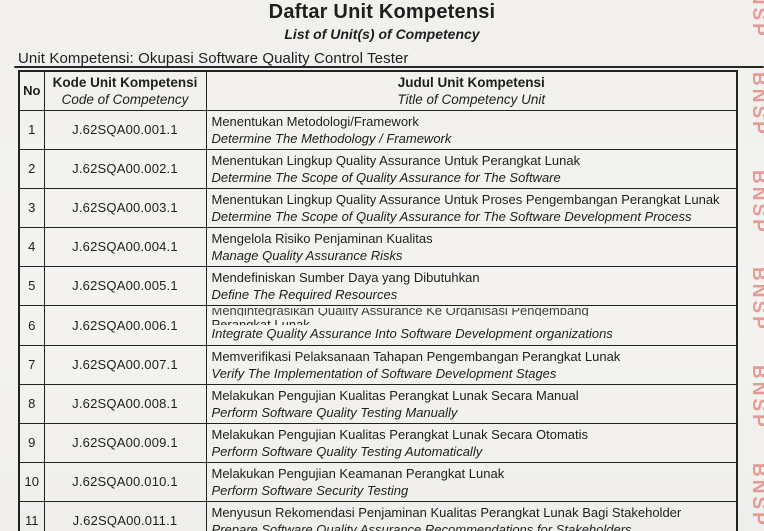 The height and width of the screenshot is (531, 764). I want to click on header-title-id: Judul Unit Kompetensi, so click(471, 82).